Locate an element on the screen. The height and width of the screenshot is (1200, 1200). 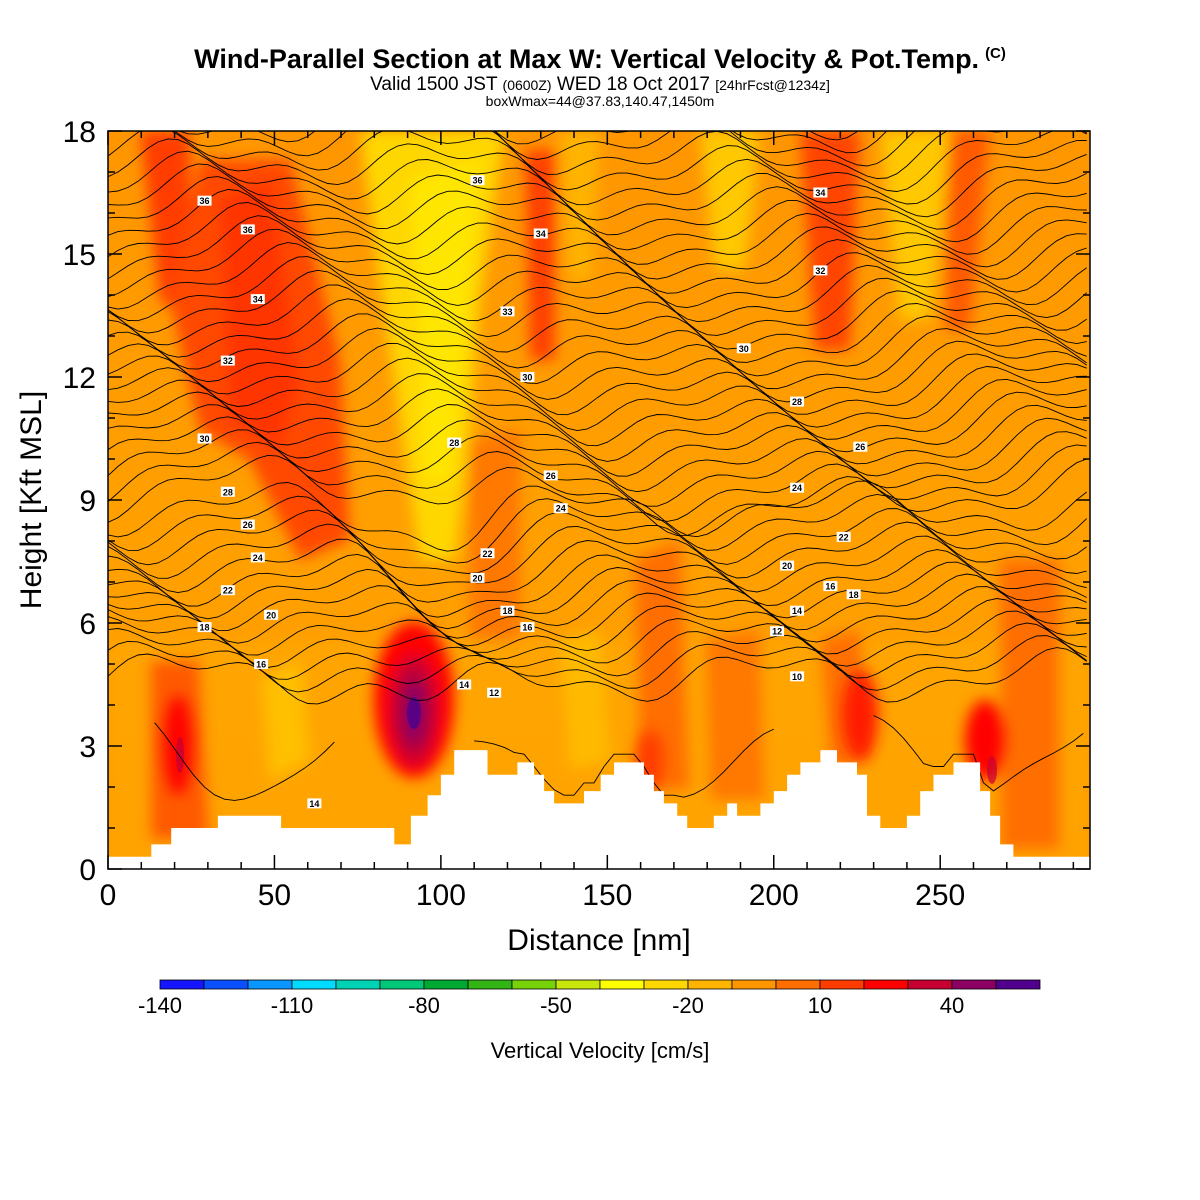
y-tick-label: 3 is located at coordinates (87, 747).